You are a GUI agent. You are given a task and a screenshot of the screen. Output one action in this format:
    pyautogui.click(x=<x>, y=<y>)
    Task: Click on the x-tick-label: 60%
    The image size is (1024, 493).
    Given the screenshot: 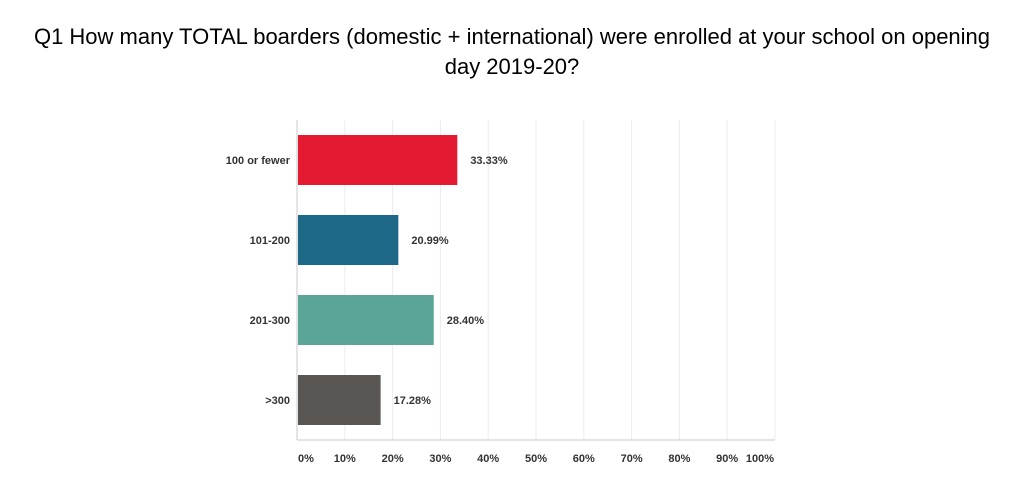 What is the action you would take?
    pyautogui.click(x=584, y=459)
    